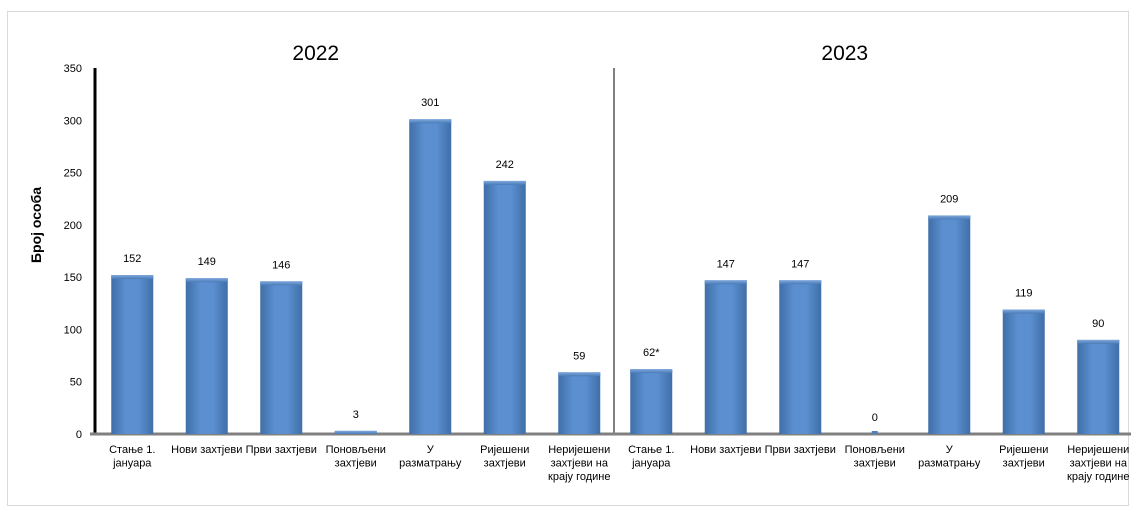  What do you see at coordinates (1024, 294) in the screenshot?
I see `data-label: 119` at bounding box center [1024, 294].